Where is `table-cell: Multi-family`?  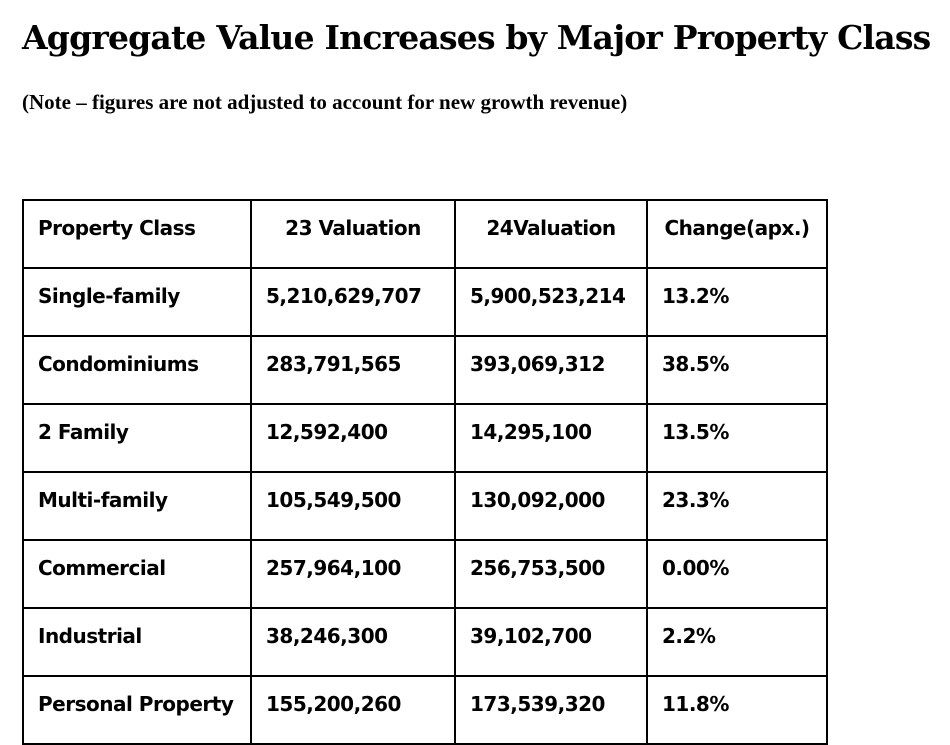
table-cell: Multi-family is located at coordinates (137, 506).